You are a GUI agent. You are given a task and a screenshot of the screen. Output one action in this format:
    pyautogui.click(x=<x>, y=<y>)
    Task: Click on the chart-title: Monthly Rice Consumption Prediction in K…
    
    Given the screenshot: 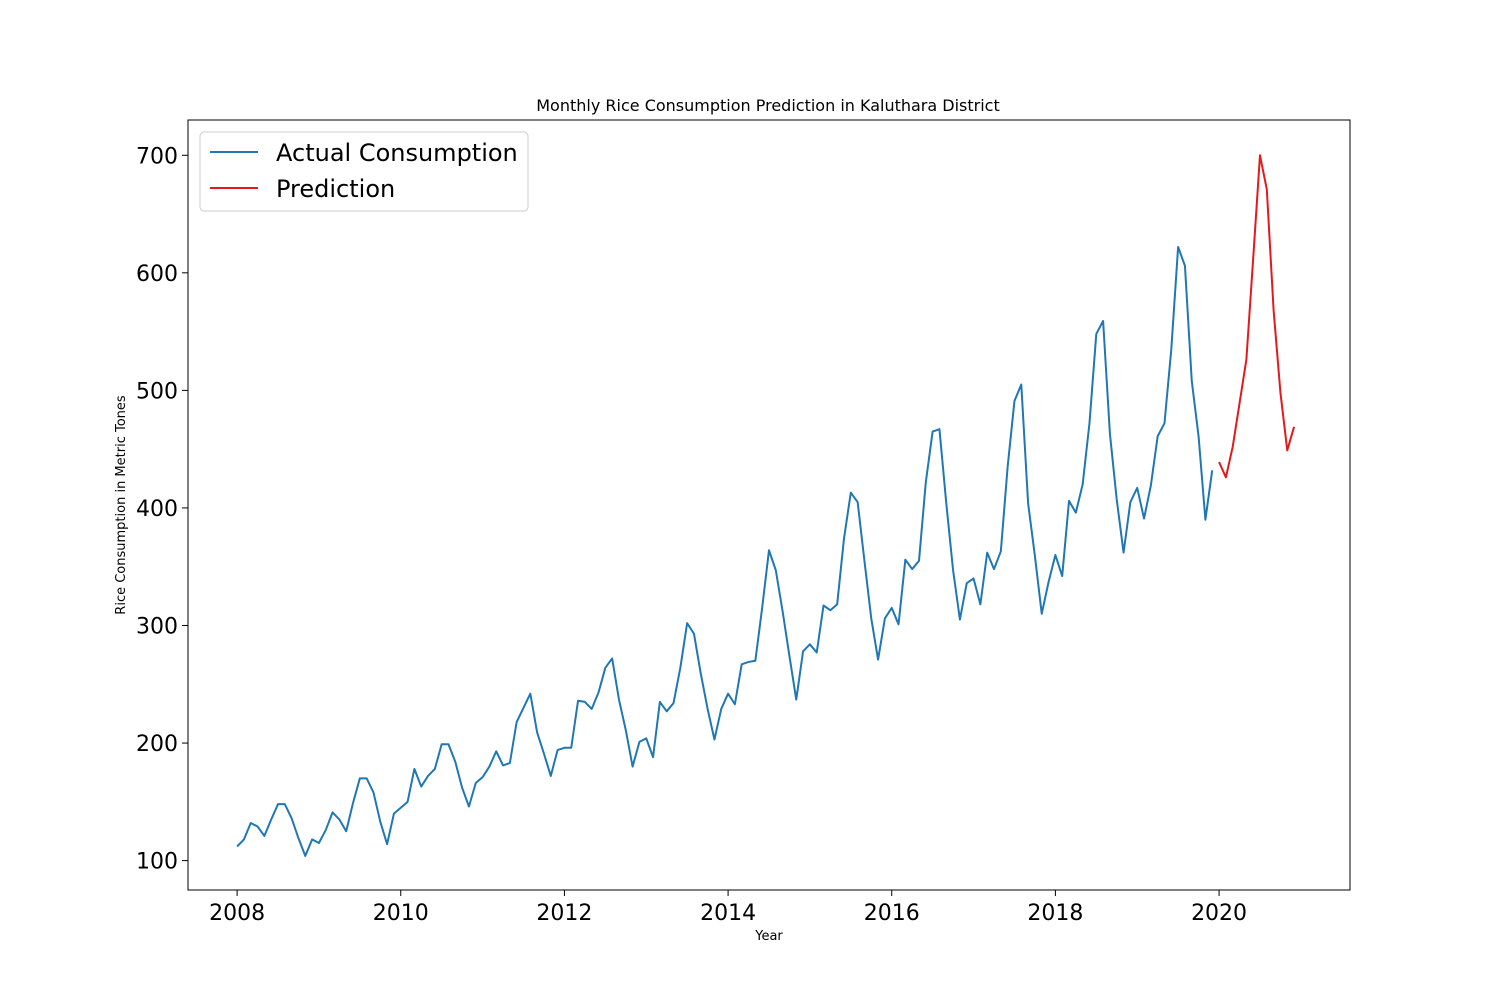 What is the action you would take?
    pyautogui.click(x=768, y=105)
    